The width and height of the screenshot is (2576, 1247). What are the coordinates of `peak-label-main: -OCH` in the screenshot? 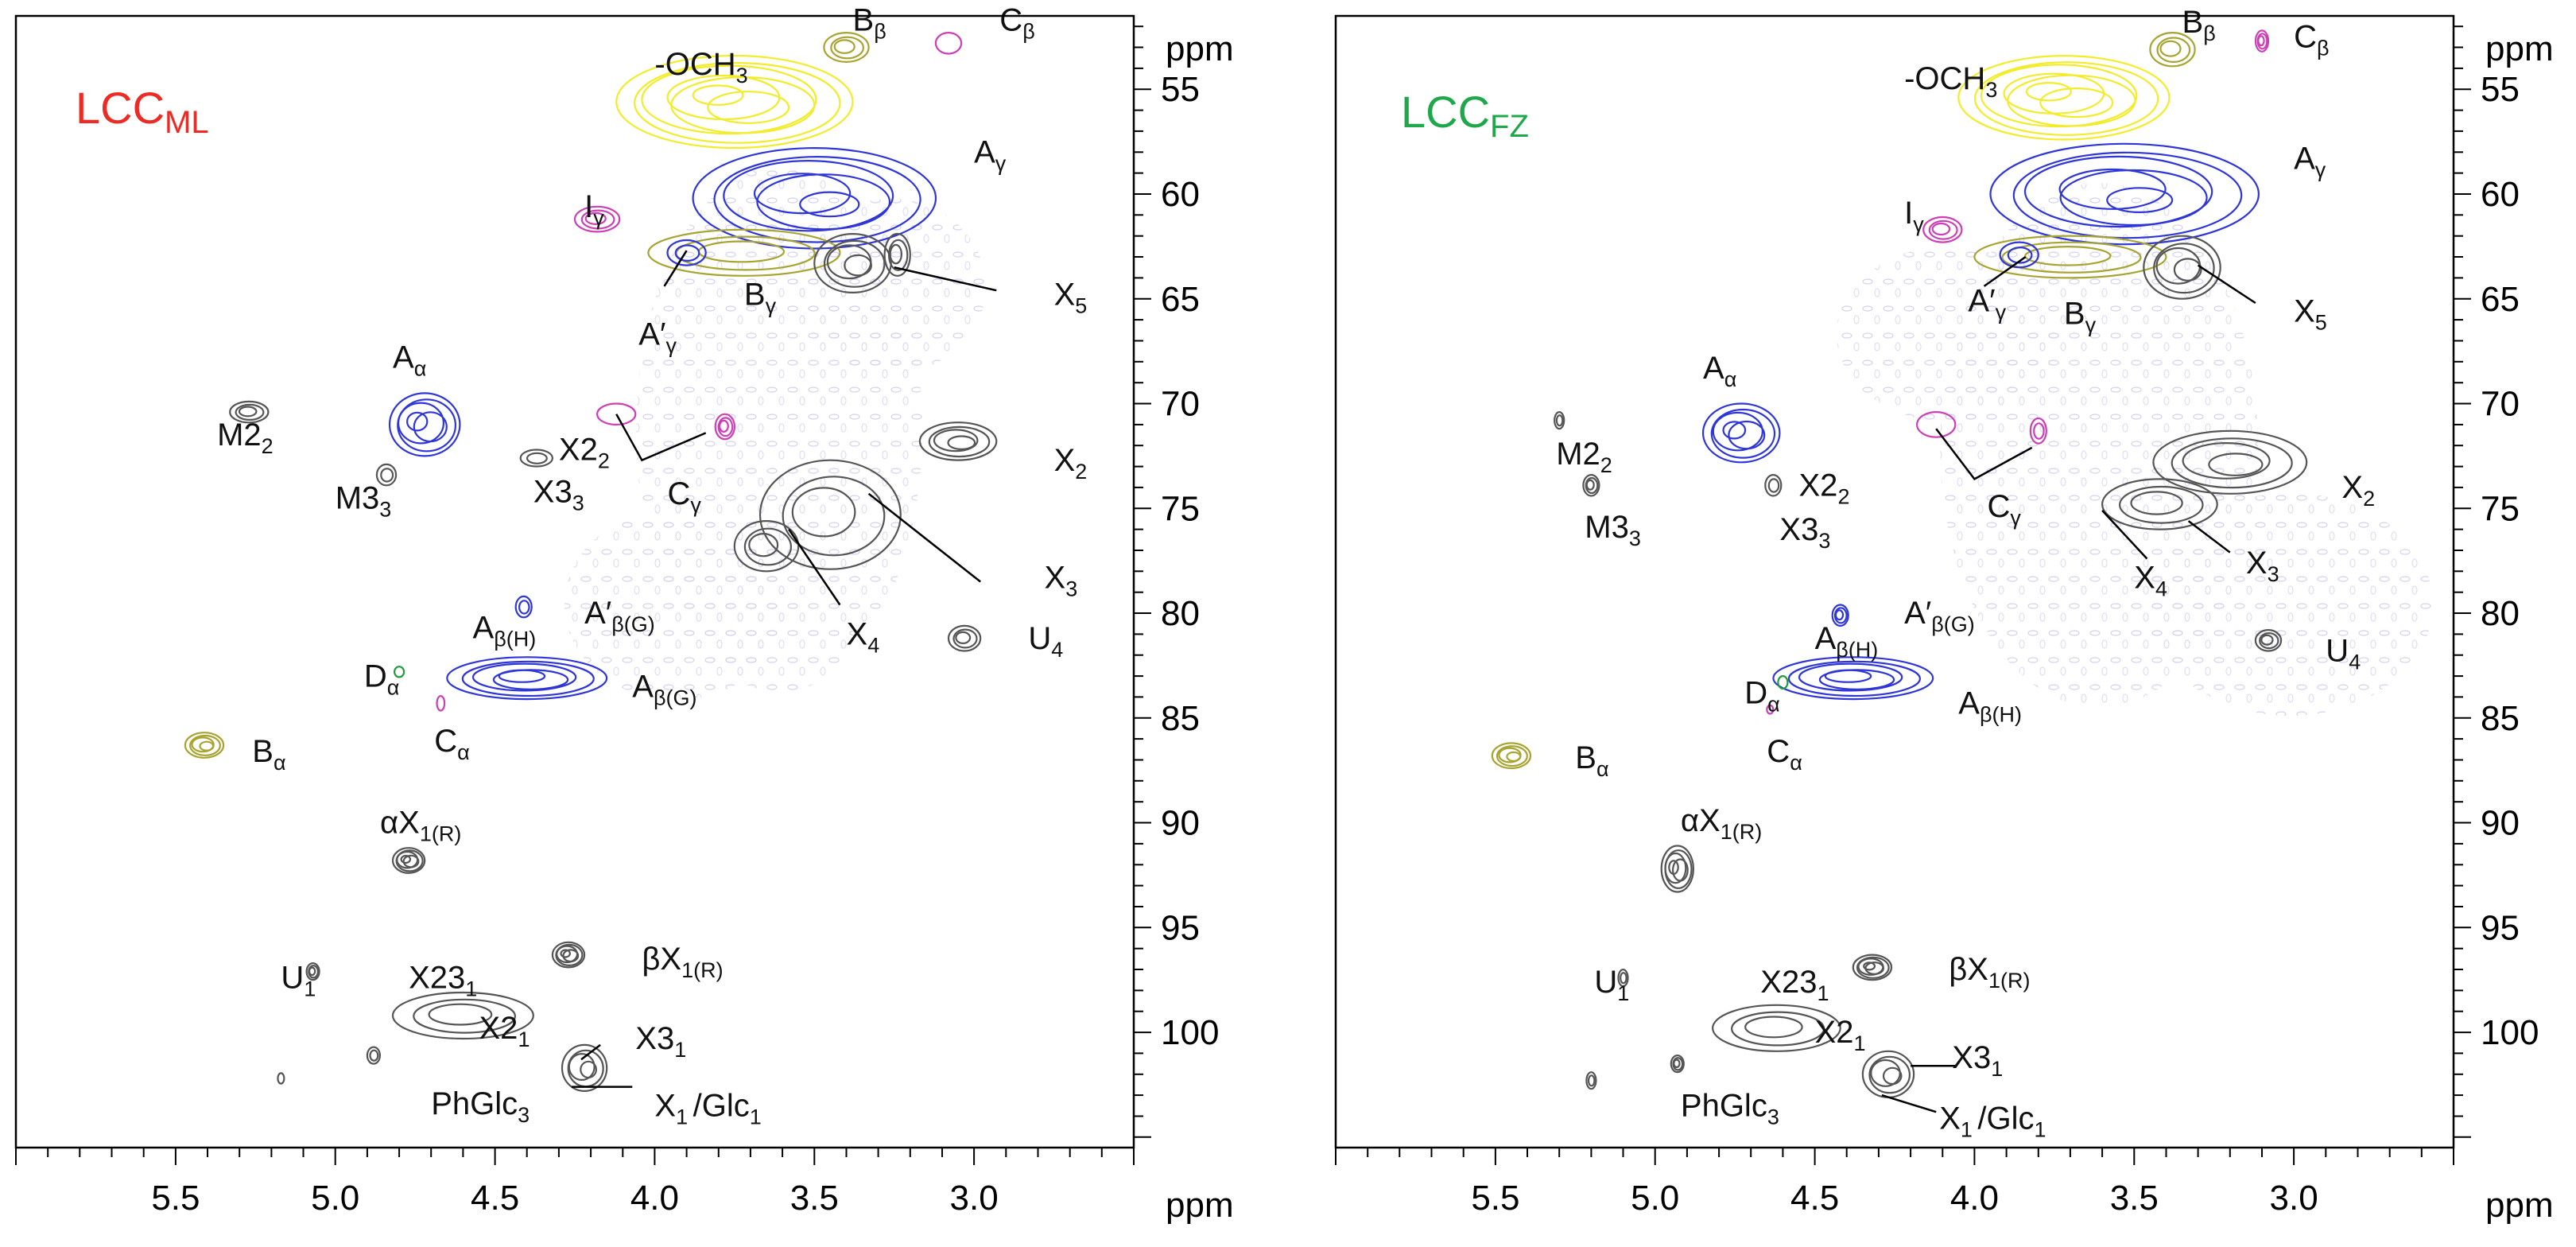 It's located at (694, 64).